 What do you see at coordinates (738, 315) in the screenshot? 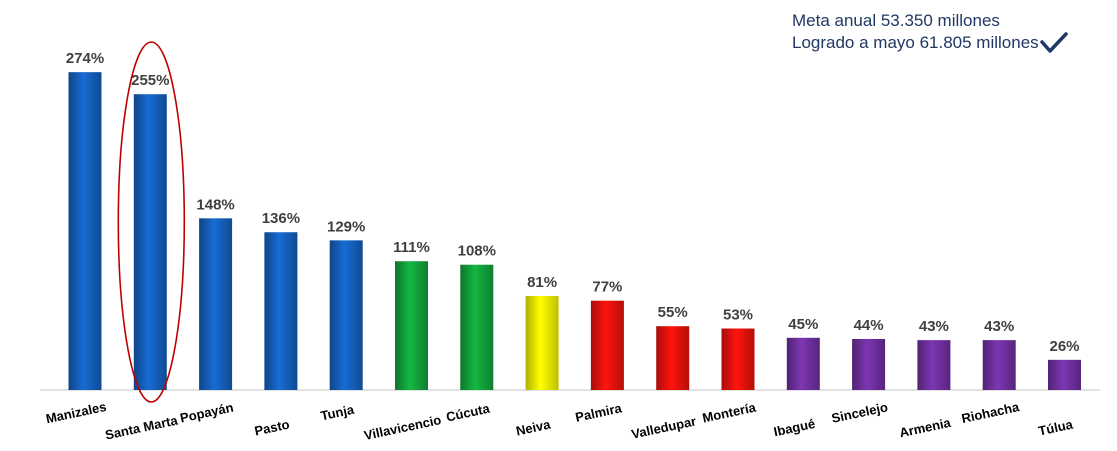
I see `data-label: 53%` at bounding box center [738, 315].